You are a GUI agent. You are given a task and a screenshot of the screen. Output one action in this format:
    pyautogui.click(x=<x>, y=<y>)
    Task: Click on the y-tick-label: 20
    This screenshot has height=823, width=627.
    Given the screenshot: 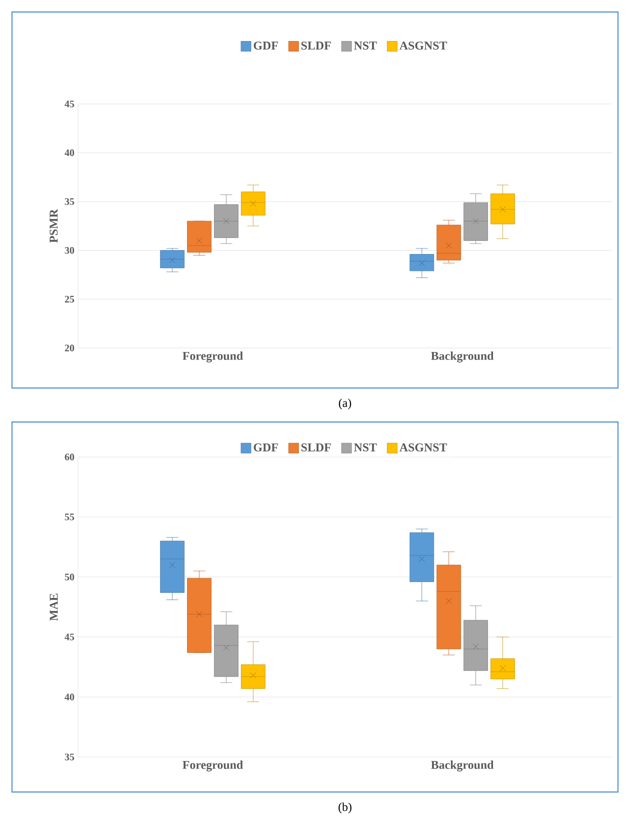 What is the action you would take?
    pyautogui.click(x=69, y=348)
    